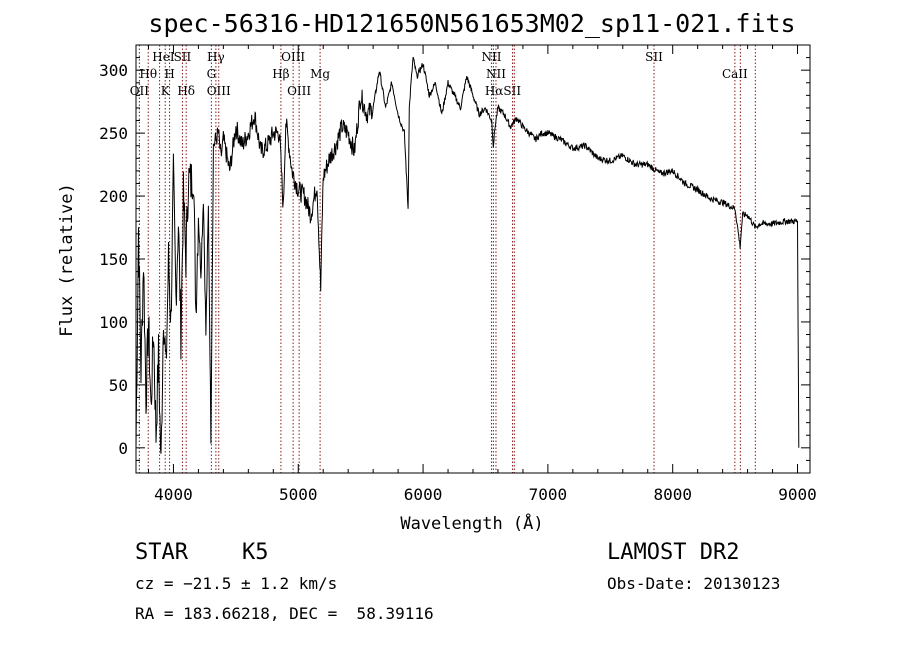  What do you see at coordinates (298, 494) in the screenshot?
I see `x-tick-label: 5000` at bounding box center [298, 494].